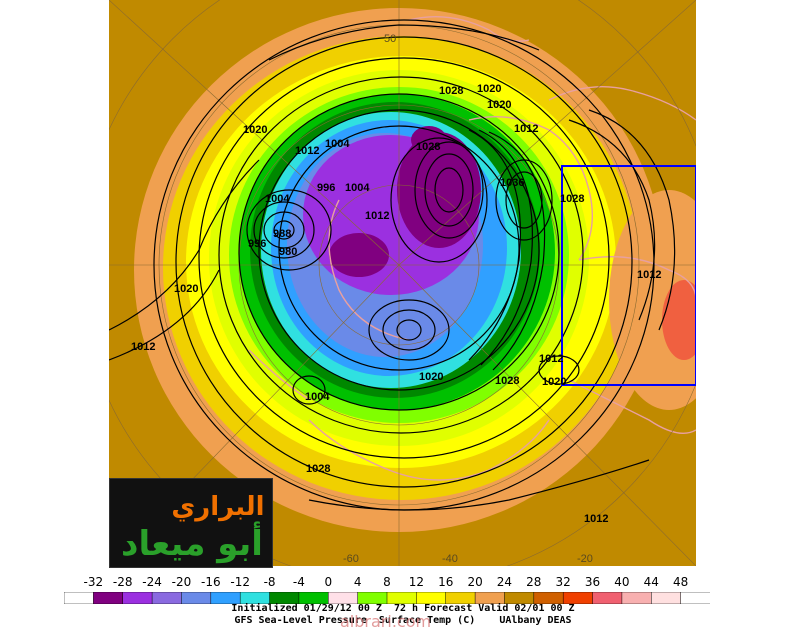 Image resolution: width=806 pixels, height=631 pixels. What do you see at coordinates (211, 582) in the screenshot?
I see `colorbar-label: -16` at bounding box center [211, 582].